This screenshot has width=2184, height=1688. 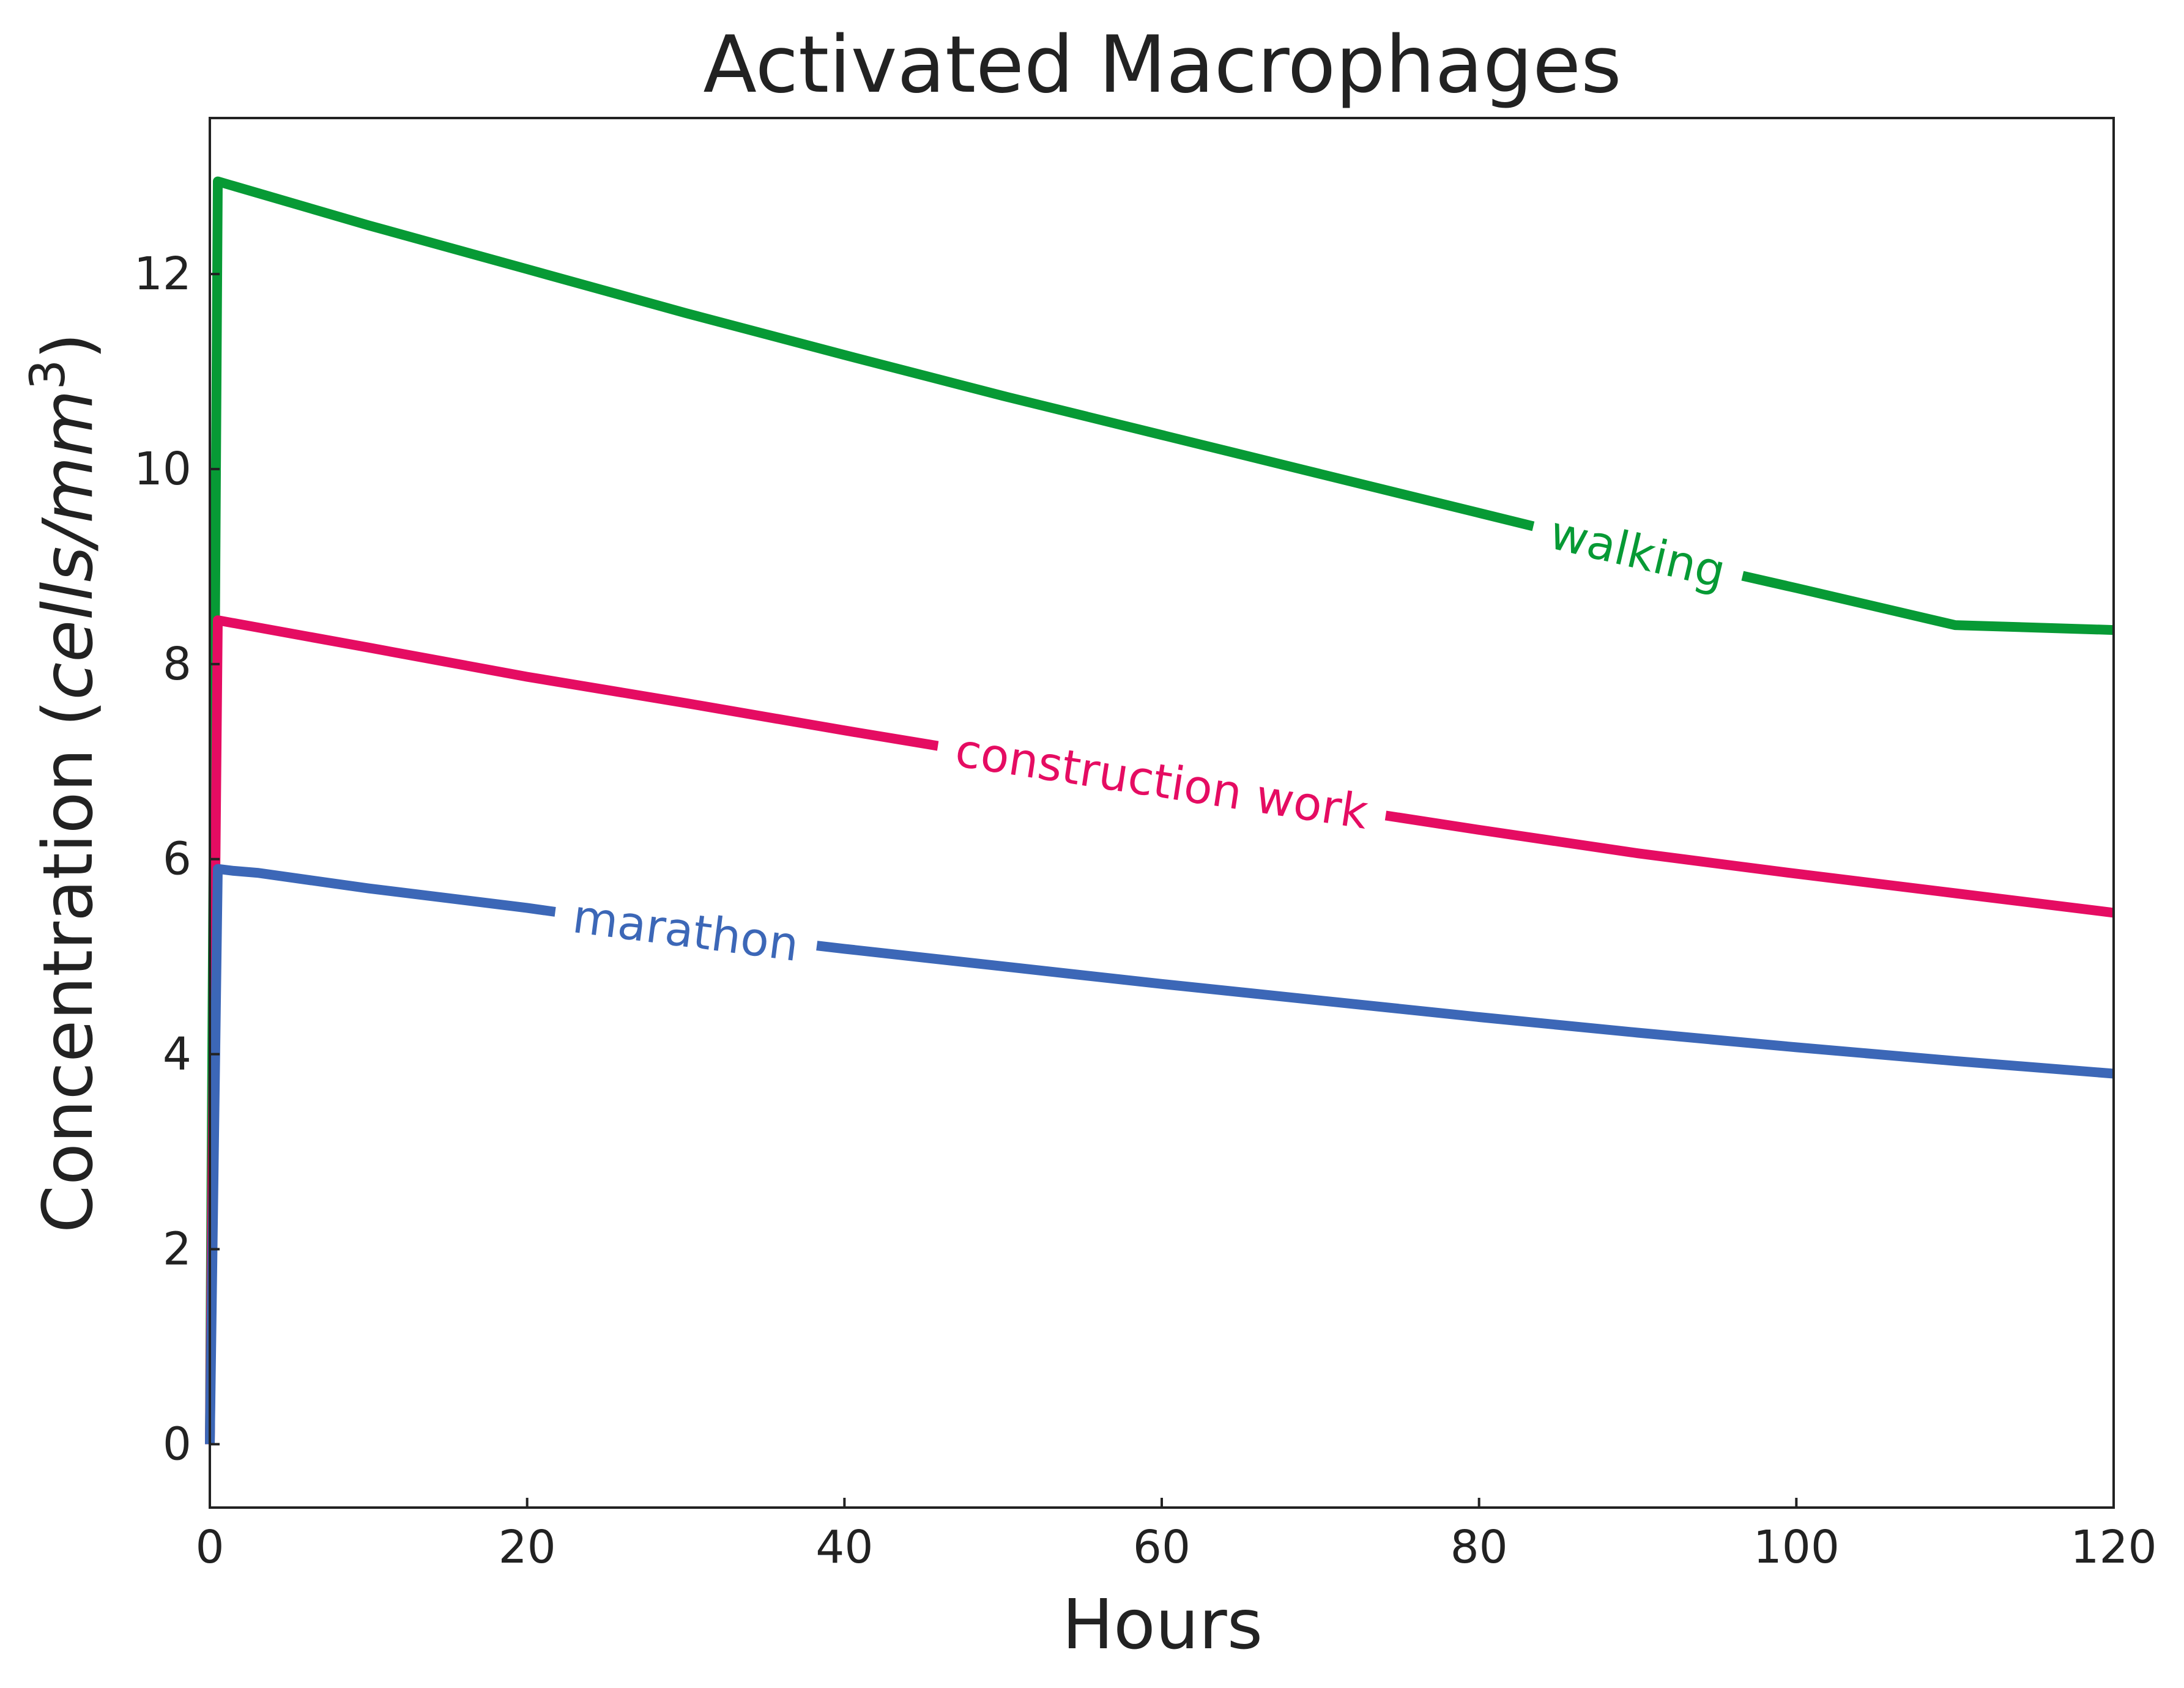 I want to click on y-axis-label-suffix: ), so click(x=68, y=346).